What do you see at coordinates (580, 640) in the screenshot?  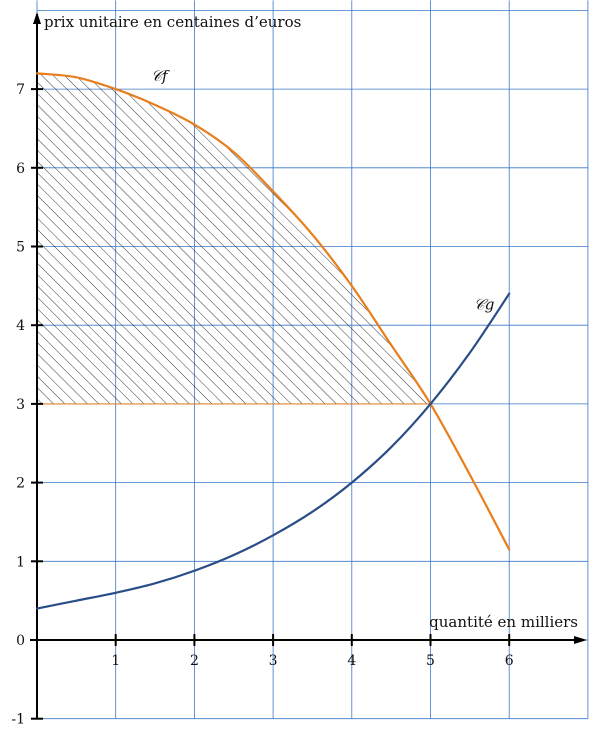 I see `x-axis-arrow` at bounding box center [580, 640].